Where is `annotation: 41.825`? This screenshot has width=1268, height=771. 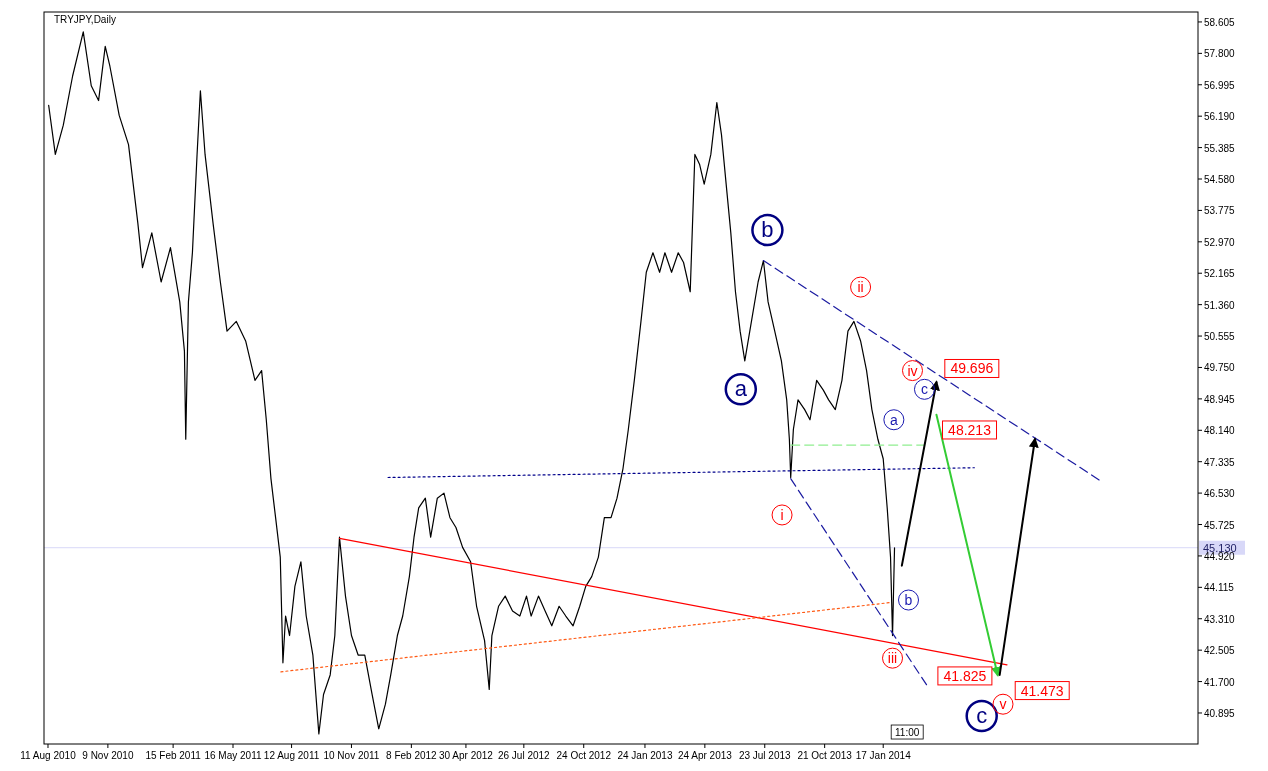 annotation: 41.825 is located at coordinates (965, 675).